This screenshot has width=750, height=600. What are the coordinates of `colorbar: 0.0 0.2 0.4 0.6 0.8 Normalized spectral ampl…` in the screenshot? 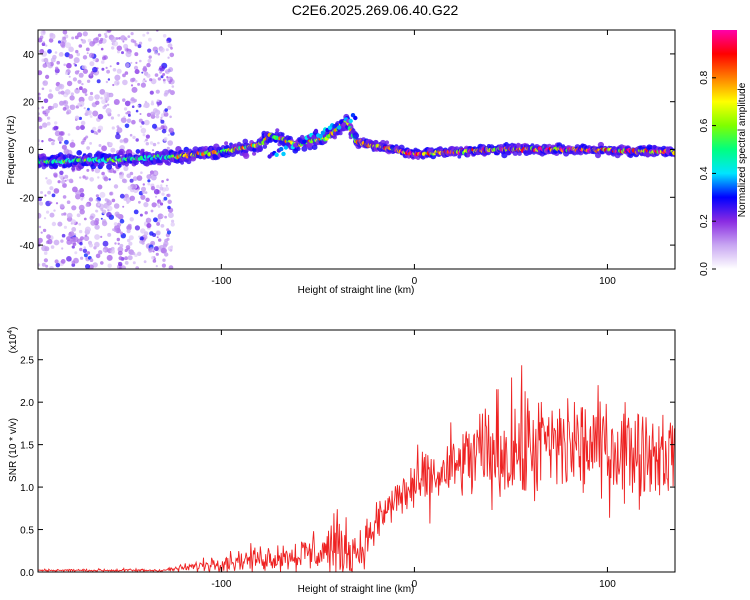 It's located at (723, 153).